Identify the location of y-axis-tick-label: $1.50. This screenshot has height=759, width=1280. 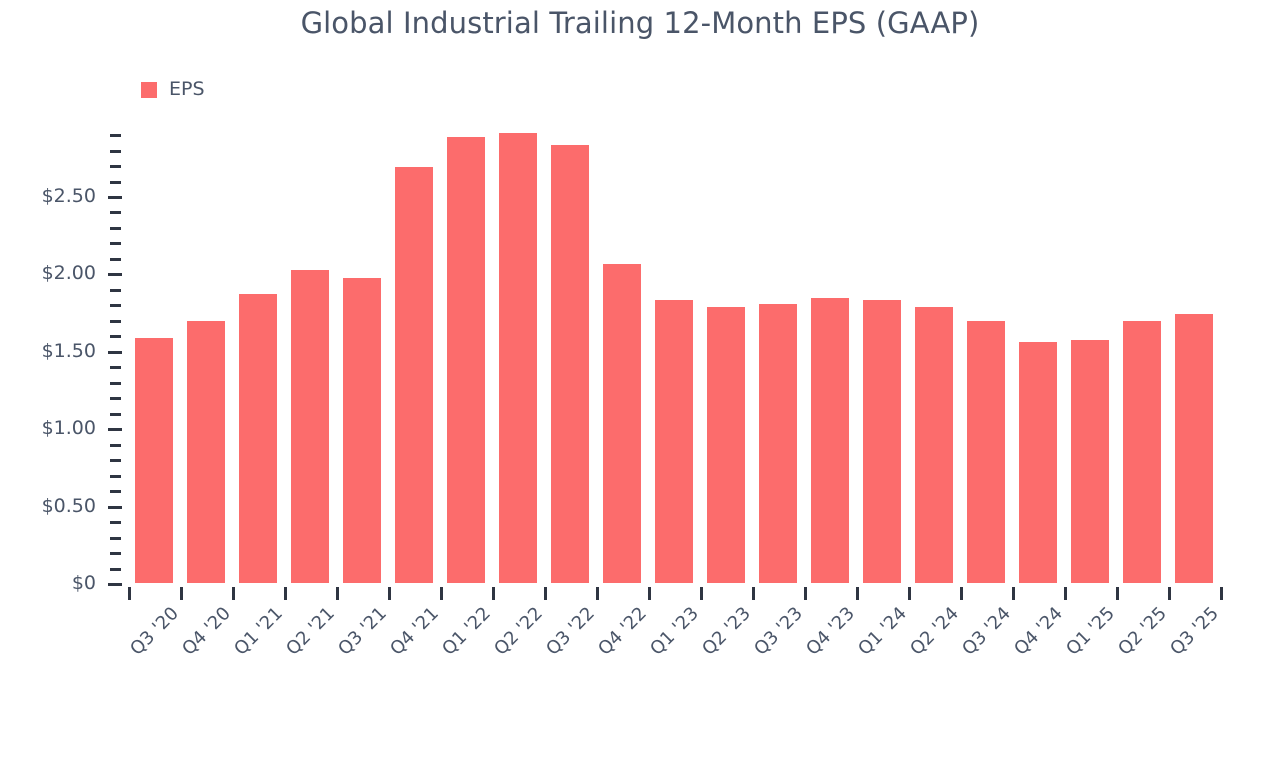
(68, 350).